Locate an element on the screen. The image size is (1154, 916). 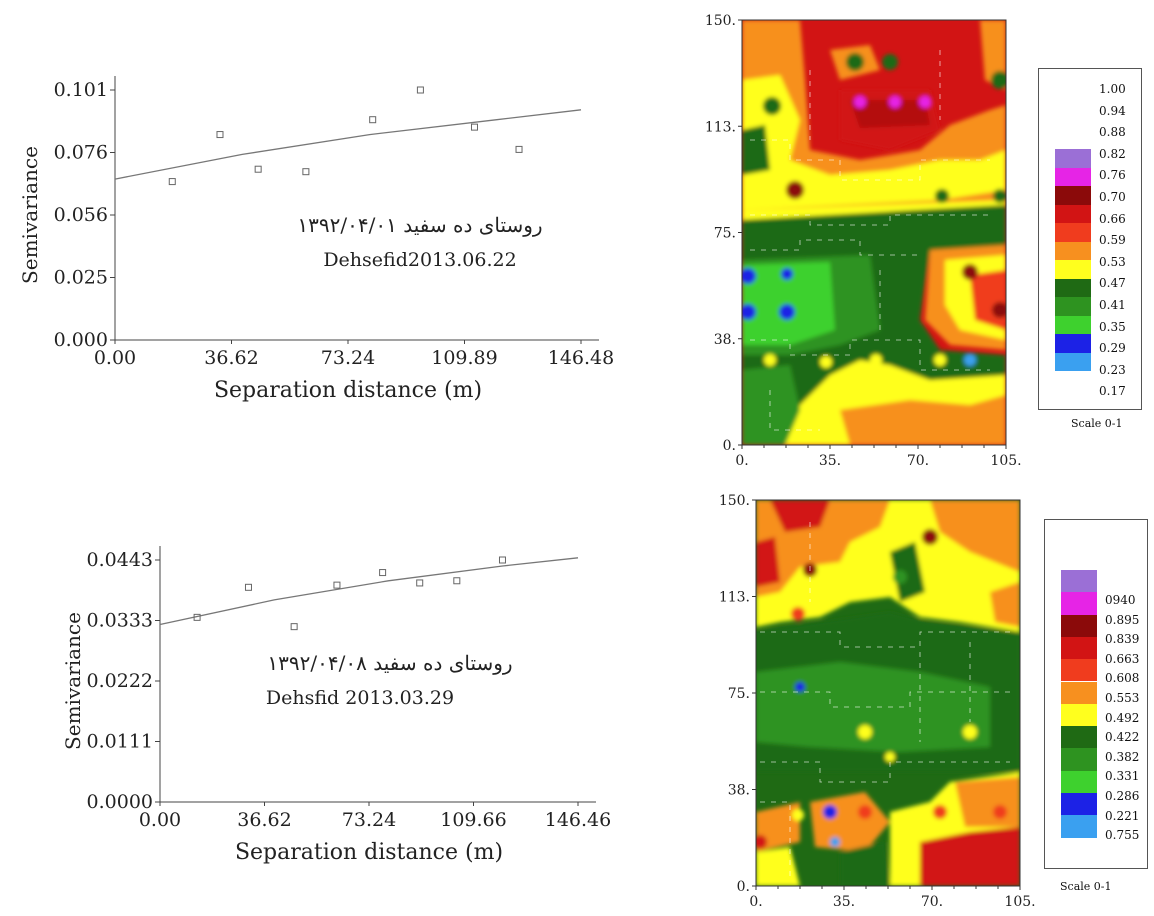
legend-label: 0.53 is located at coordinates (1112, 261).